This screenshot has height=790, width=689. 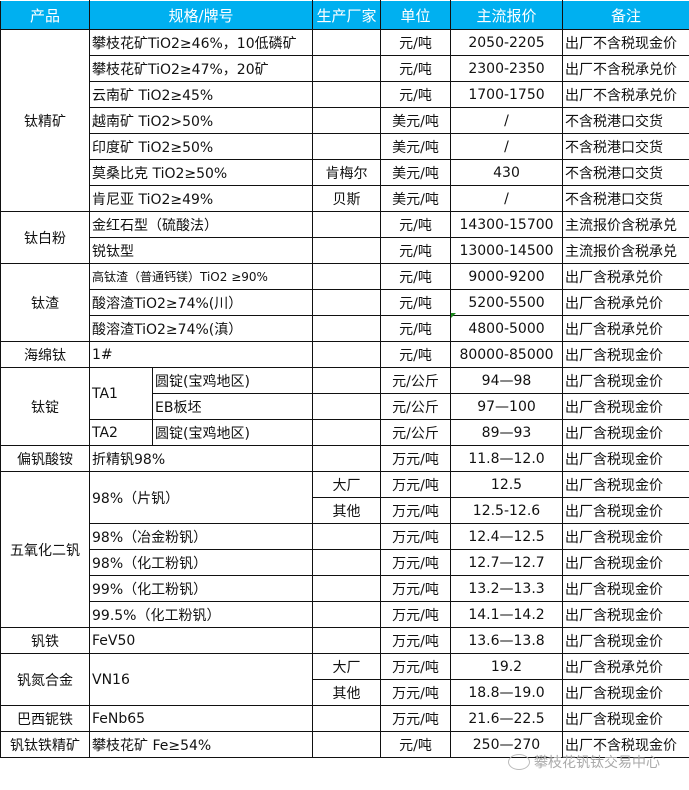 I want to click on table-row: 海绵钛 1# 元/吨 80000-85000 出厂含税现金价, so click(x=344, y=354).